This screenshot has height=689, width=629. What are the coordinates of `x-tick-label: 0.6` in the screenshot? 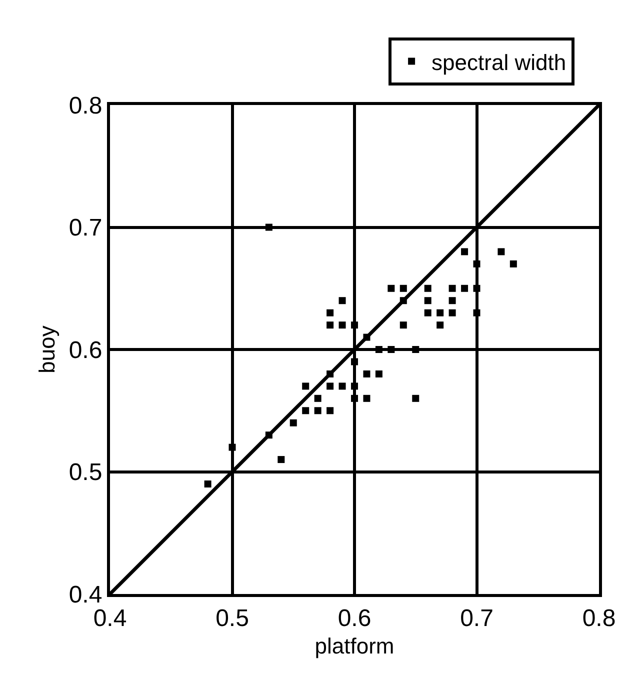 It's located at (355, 618).